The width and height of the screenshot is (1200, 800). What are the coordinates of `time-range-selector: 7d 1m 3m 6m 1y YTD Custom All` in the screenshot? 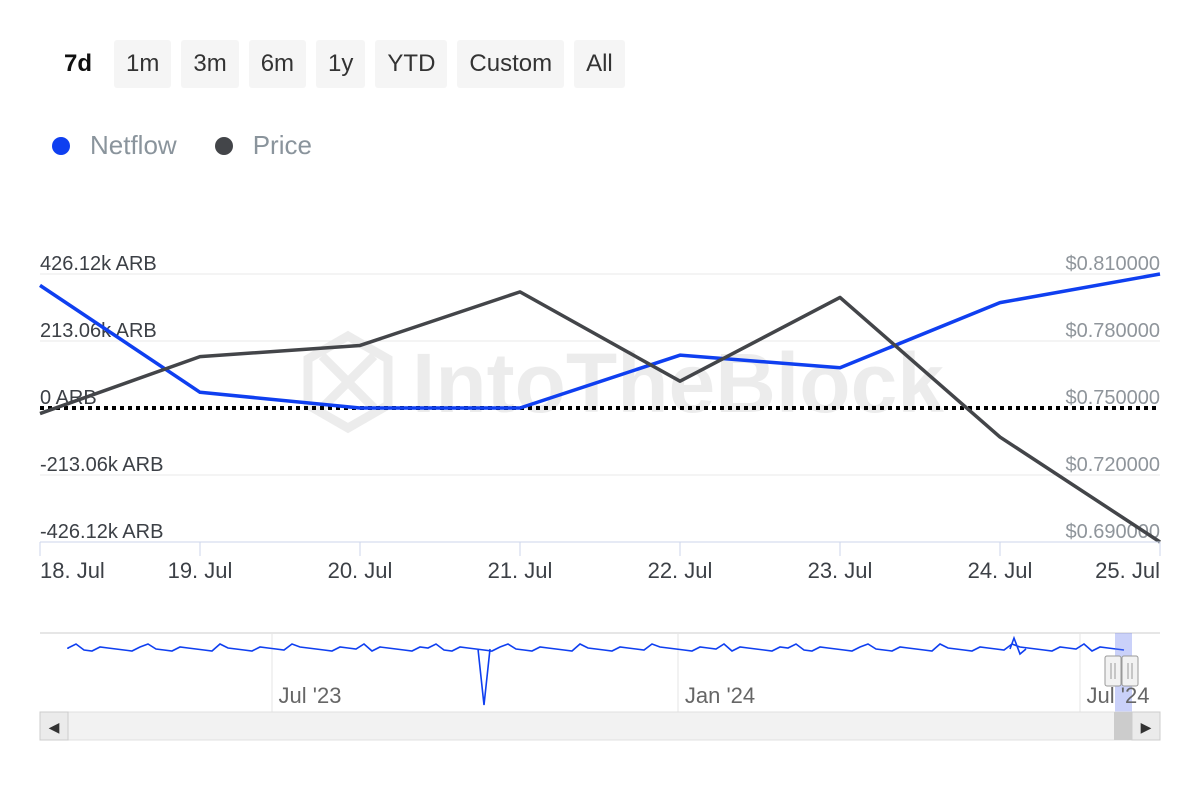 It's located at (338, 64).